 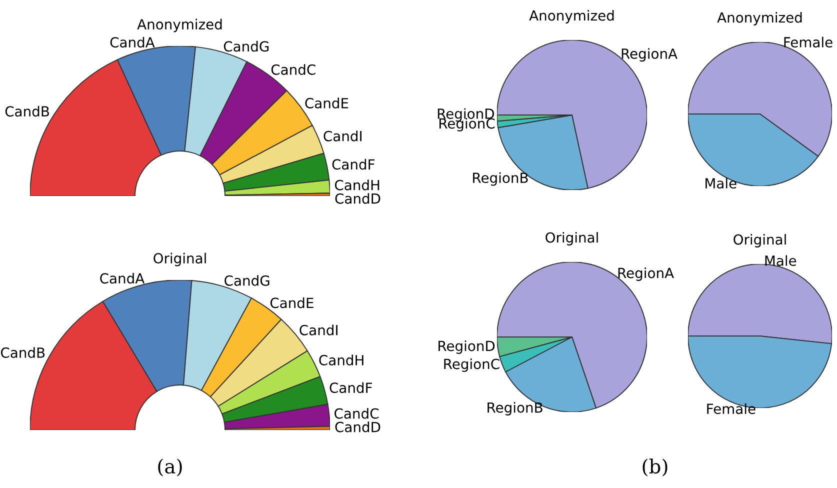 I want to click on text: (b), so click(x=655, y=467).